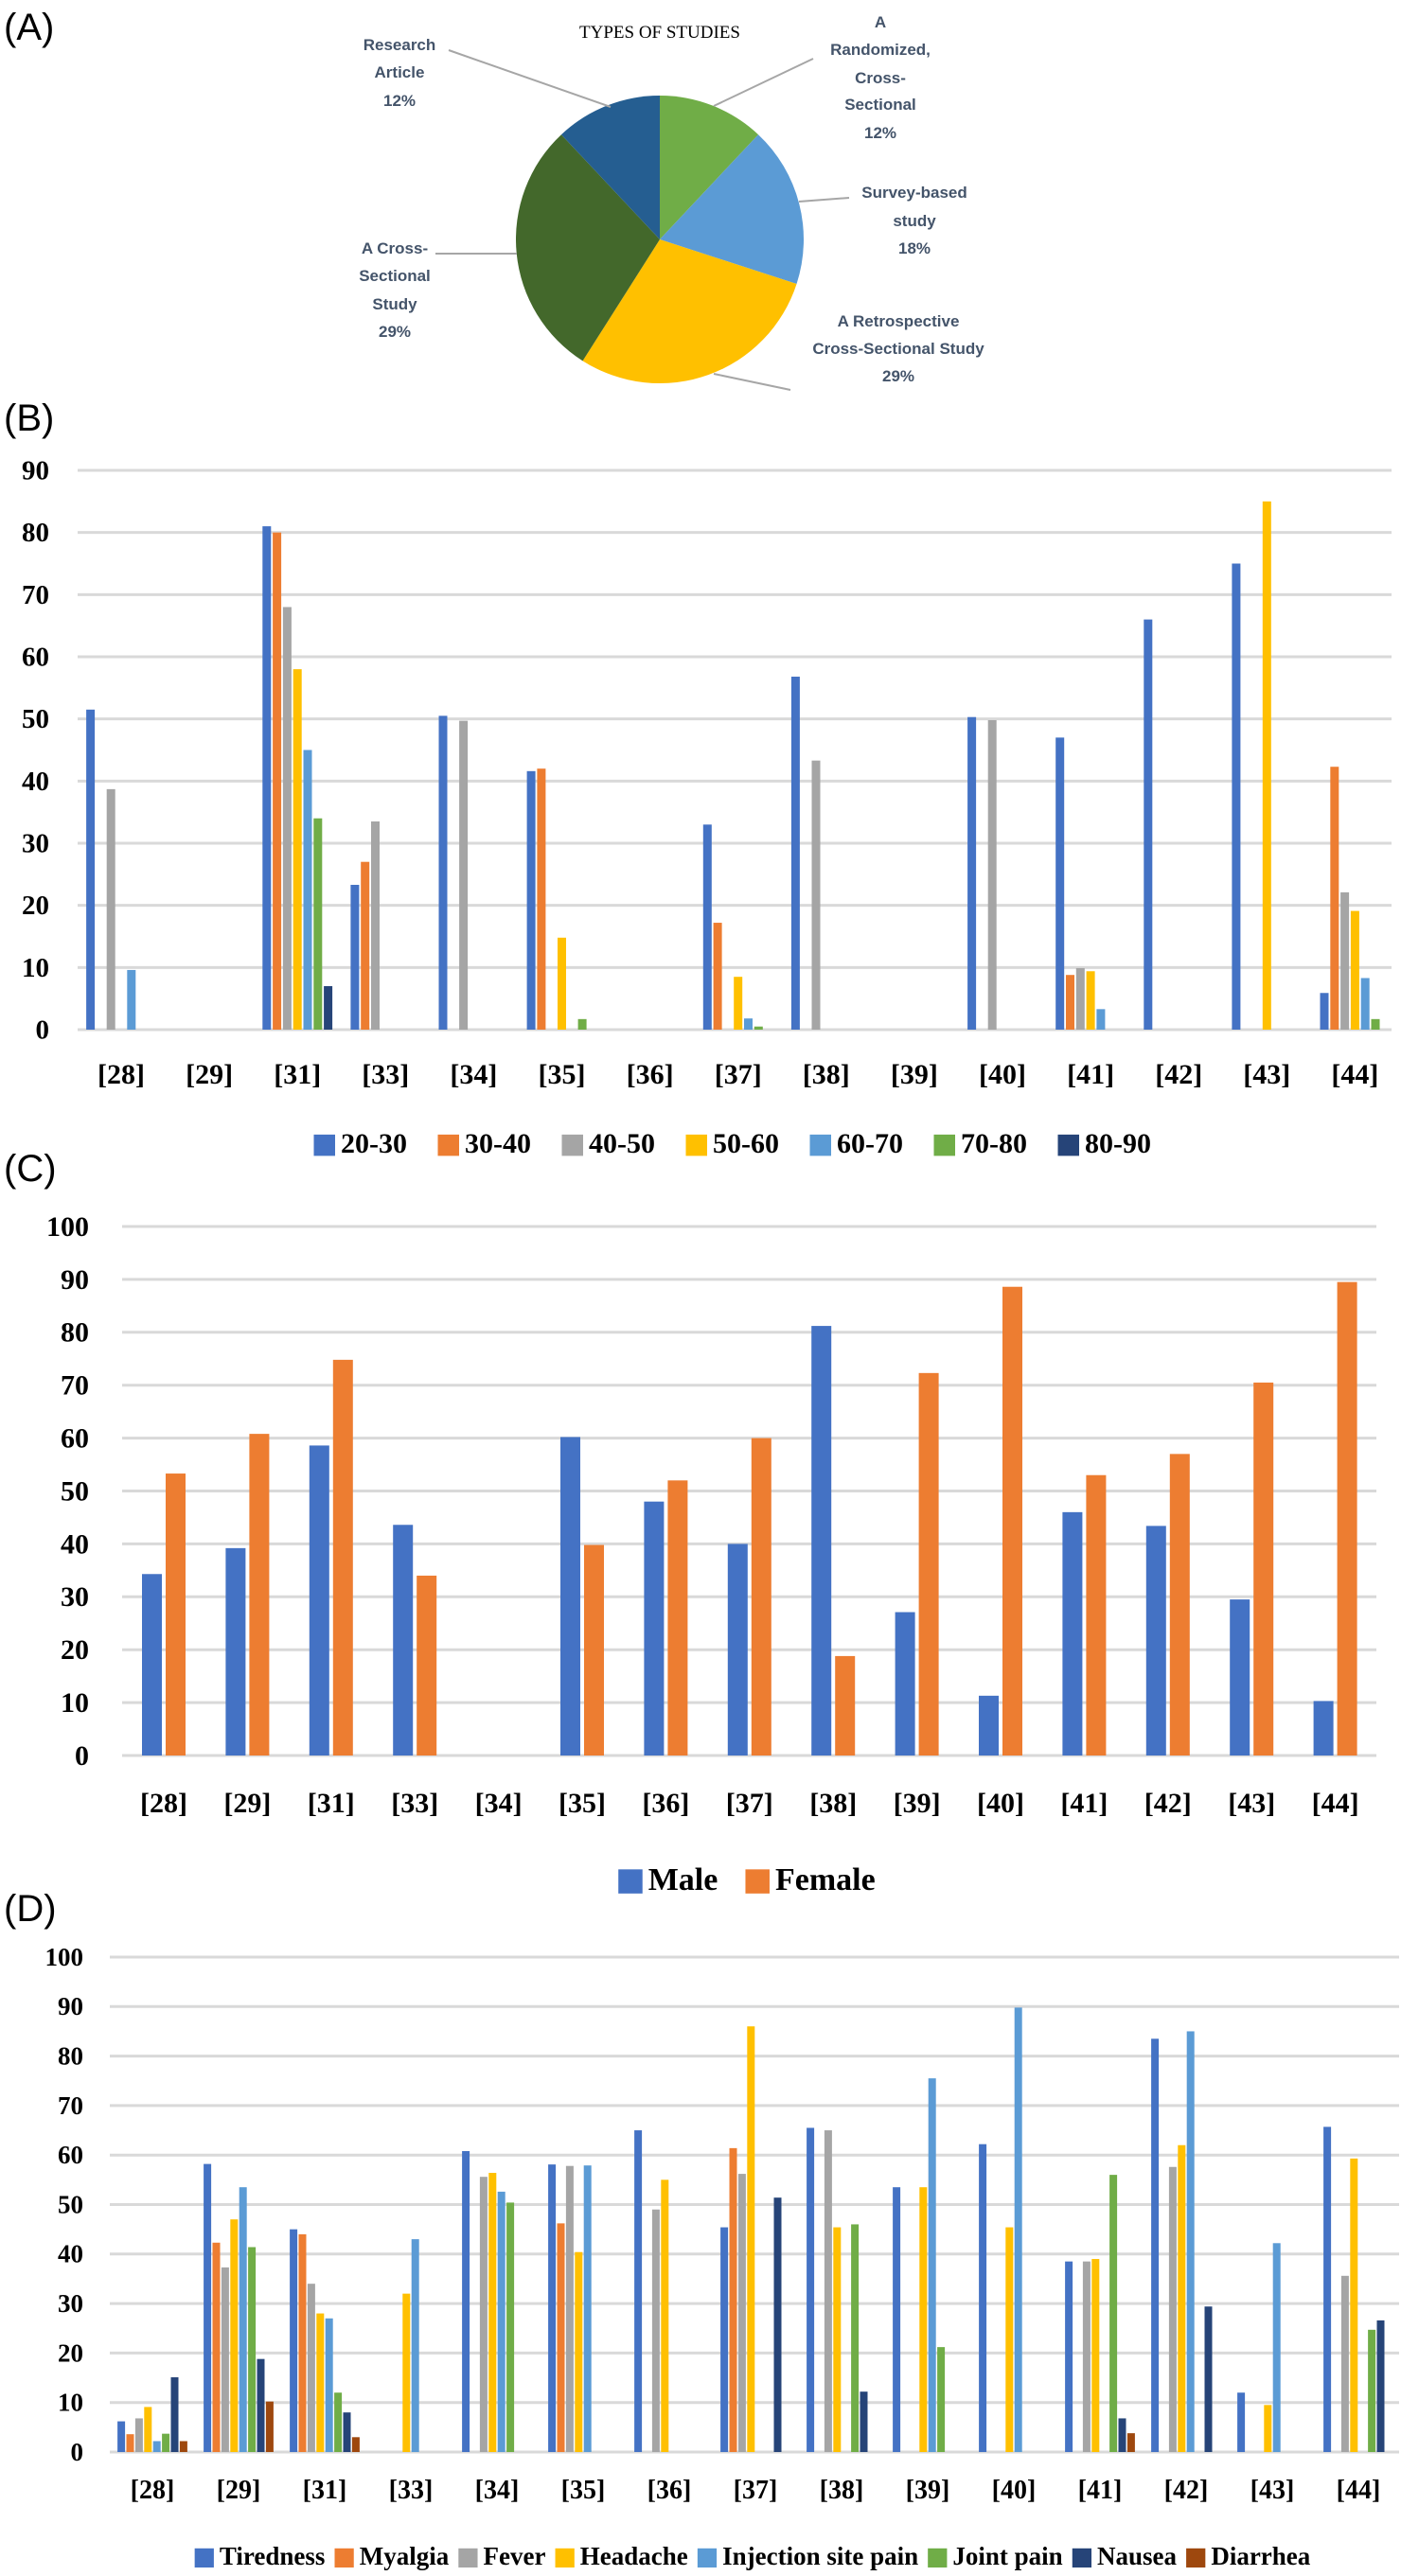 The height and width of the screenshot is (2576, 1401). Describe the element at coordinates (562, 1074) in the screenshot. I see `x-tick-label: [35]` at that location.